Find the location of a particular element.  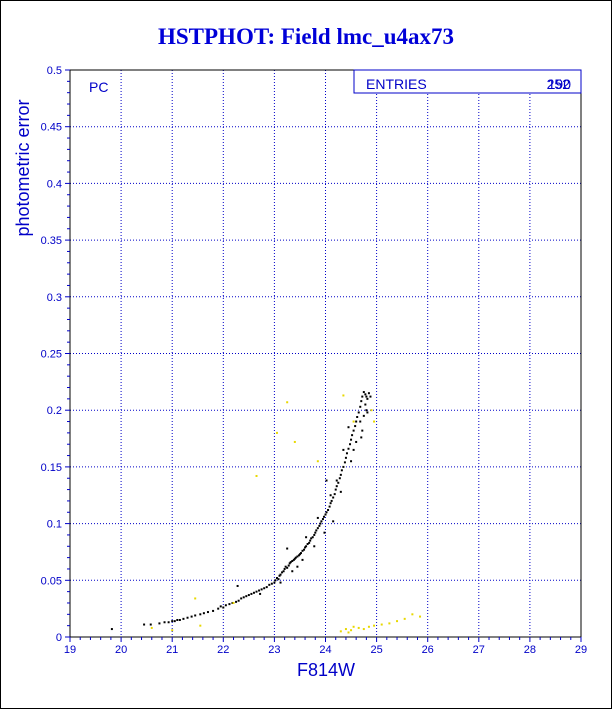

y-tick-label: 0.05 is located at coordinates (51, 581).